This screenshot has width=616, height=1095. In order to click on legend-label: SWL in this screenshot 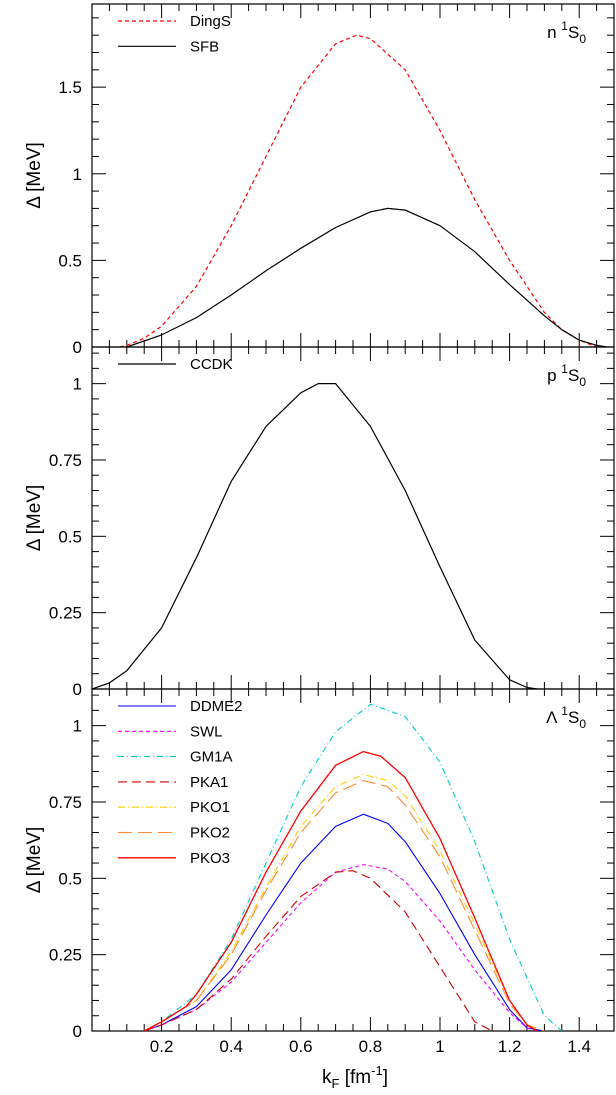, I will do `click(206, 731)`.